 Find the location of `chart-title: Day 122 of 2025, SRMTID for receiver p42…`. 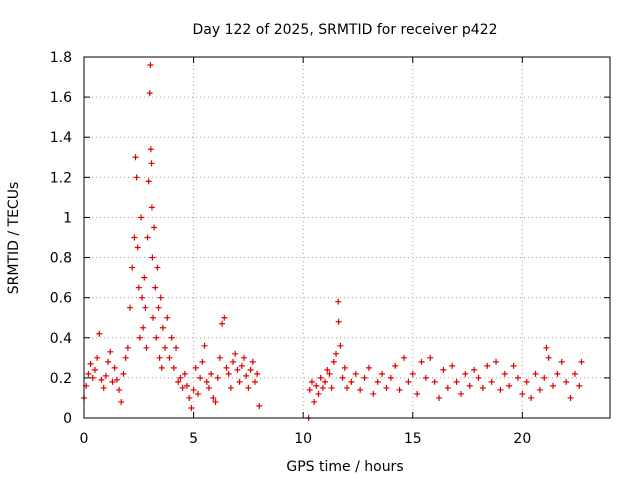

chart-title: Day 122 of 2025, SRMTID for receiver p42… is located at coordinates (344, 30).